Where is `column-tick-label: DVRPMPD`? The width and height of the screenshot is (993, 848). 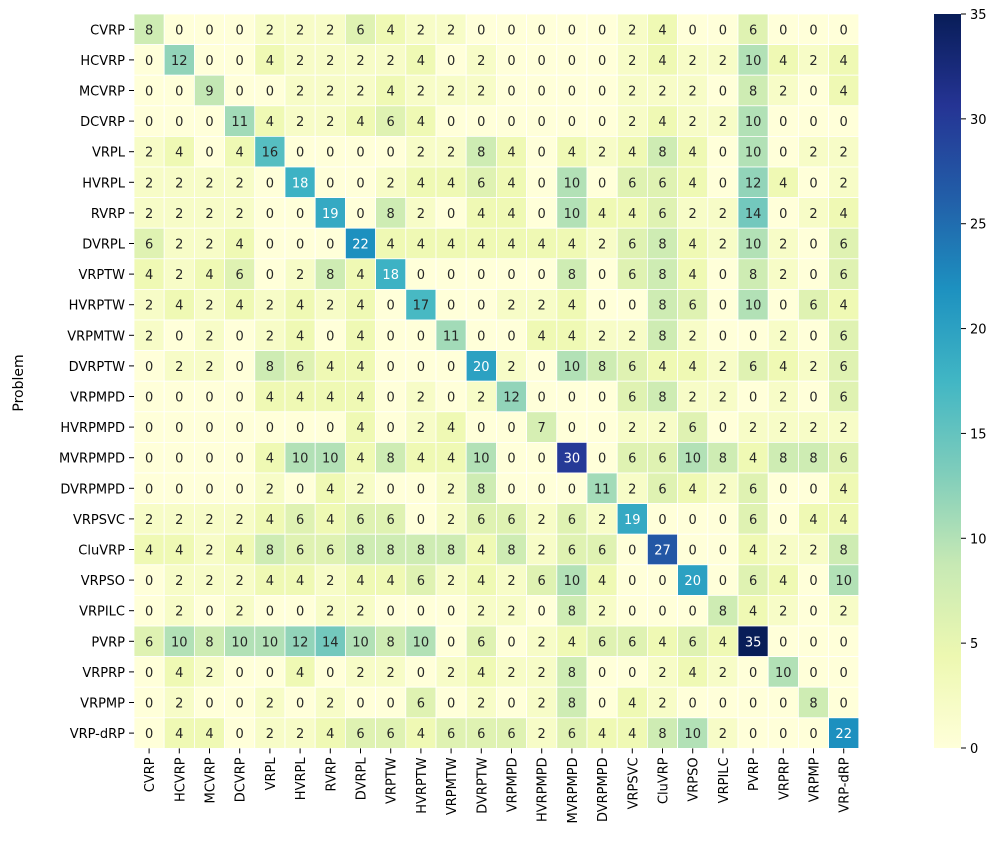 column-tick-label: DVRPMPD is located at coordinates (603, 789).